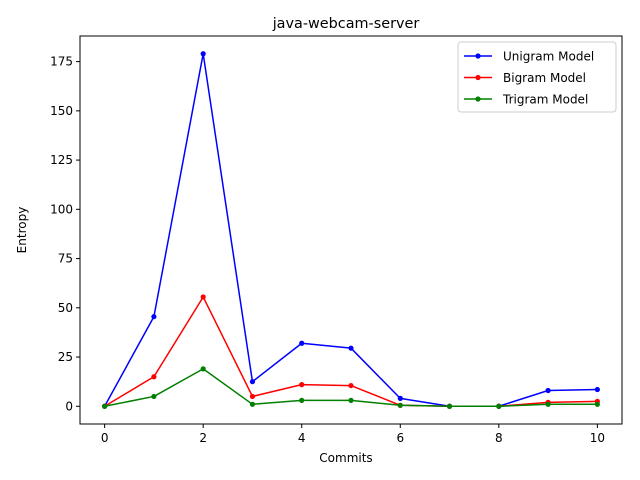 Image resolution: width=640 pixels, height=480 pixels. What do you see at coordinates (597, 438) in the screenshot?
I see `x-tick-label: 10` at bounding box center [597, 438].